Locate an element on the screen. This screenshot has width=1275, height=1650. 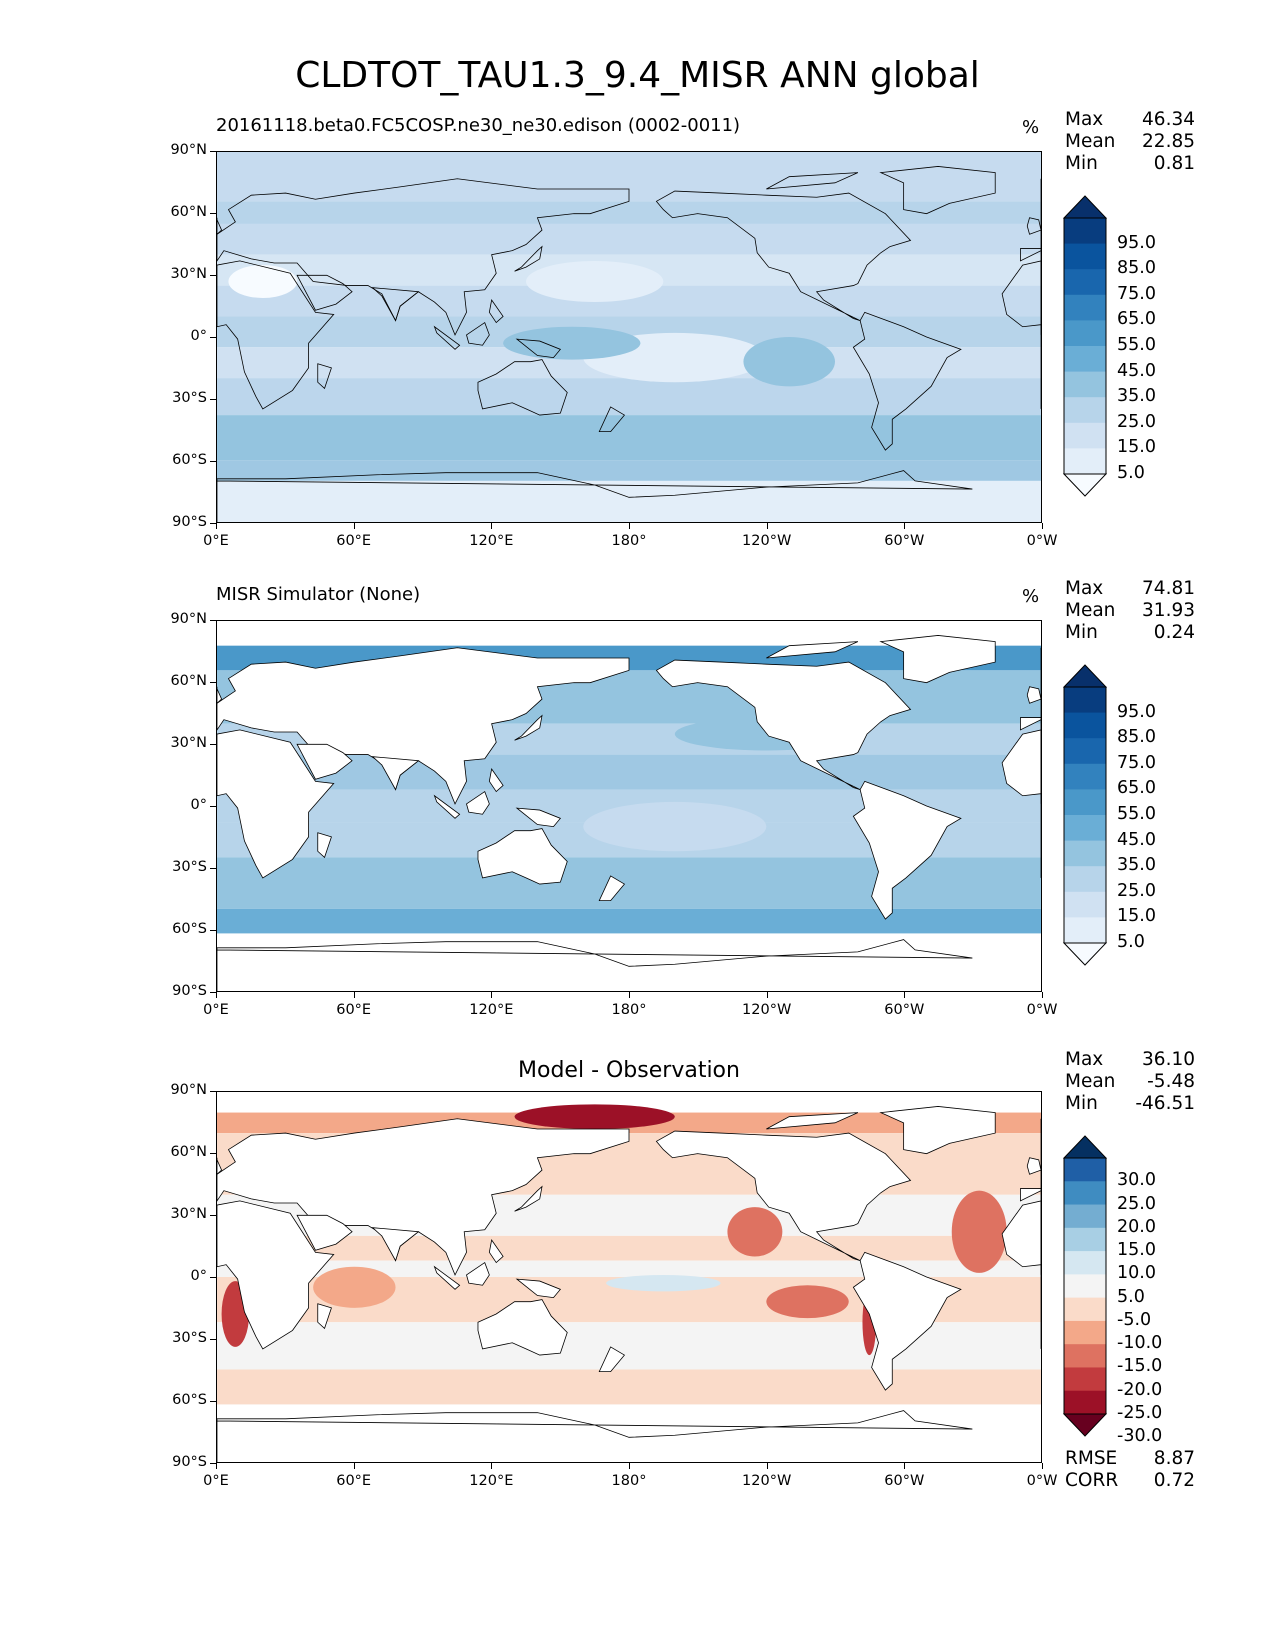
stat-value: -5.48 is located at coordinates (1171, 1081).